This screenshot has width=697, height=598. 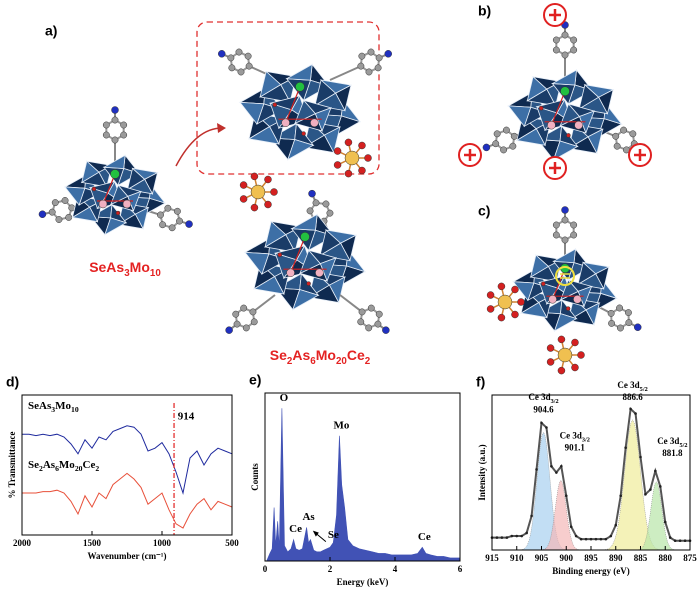 I want to click on arrow-head, so click(x=221, y=128).